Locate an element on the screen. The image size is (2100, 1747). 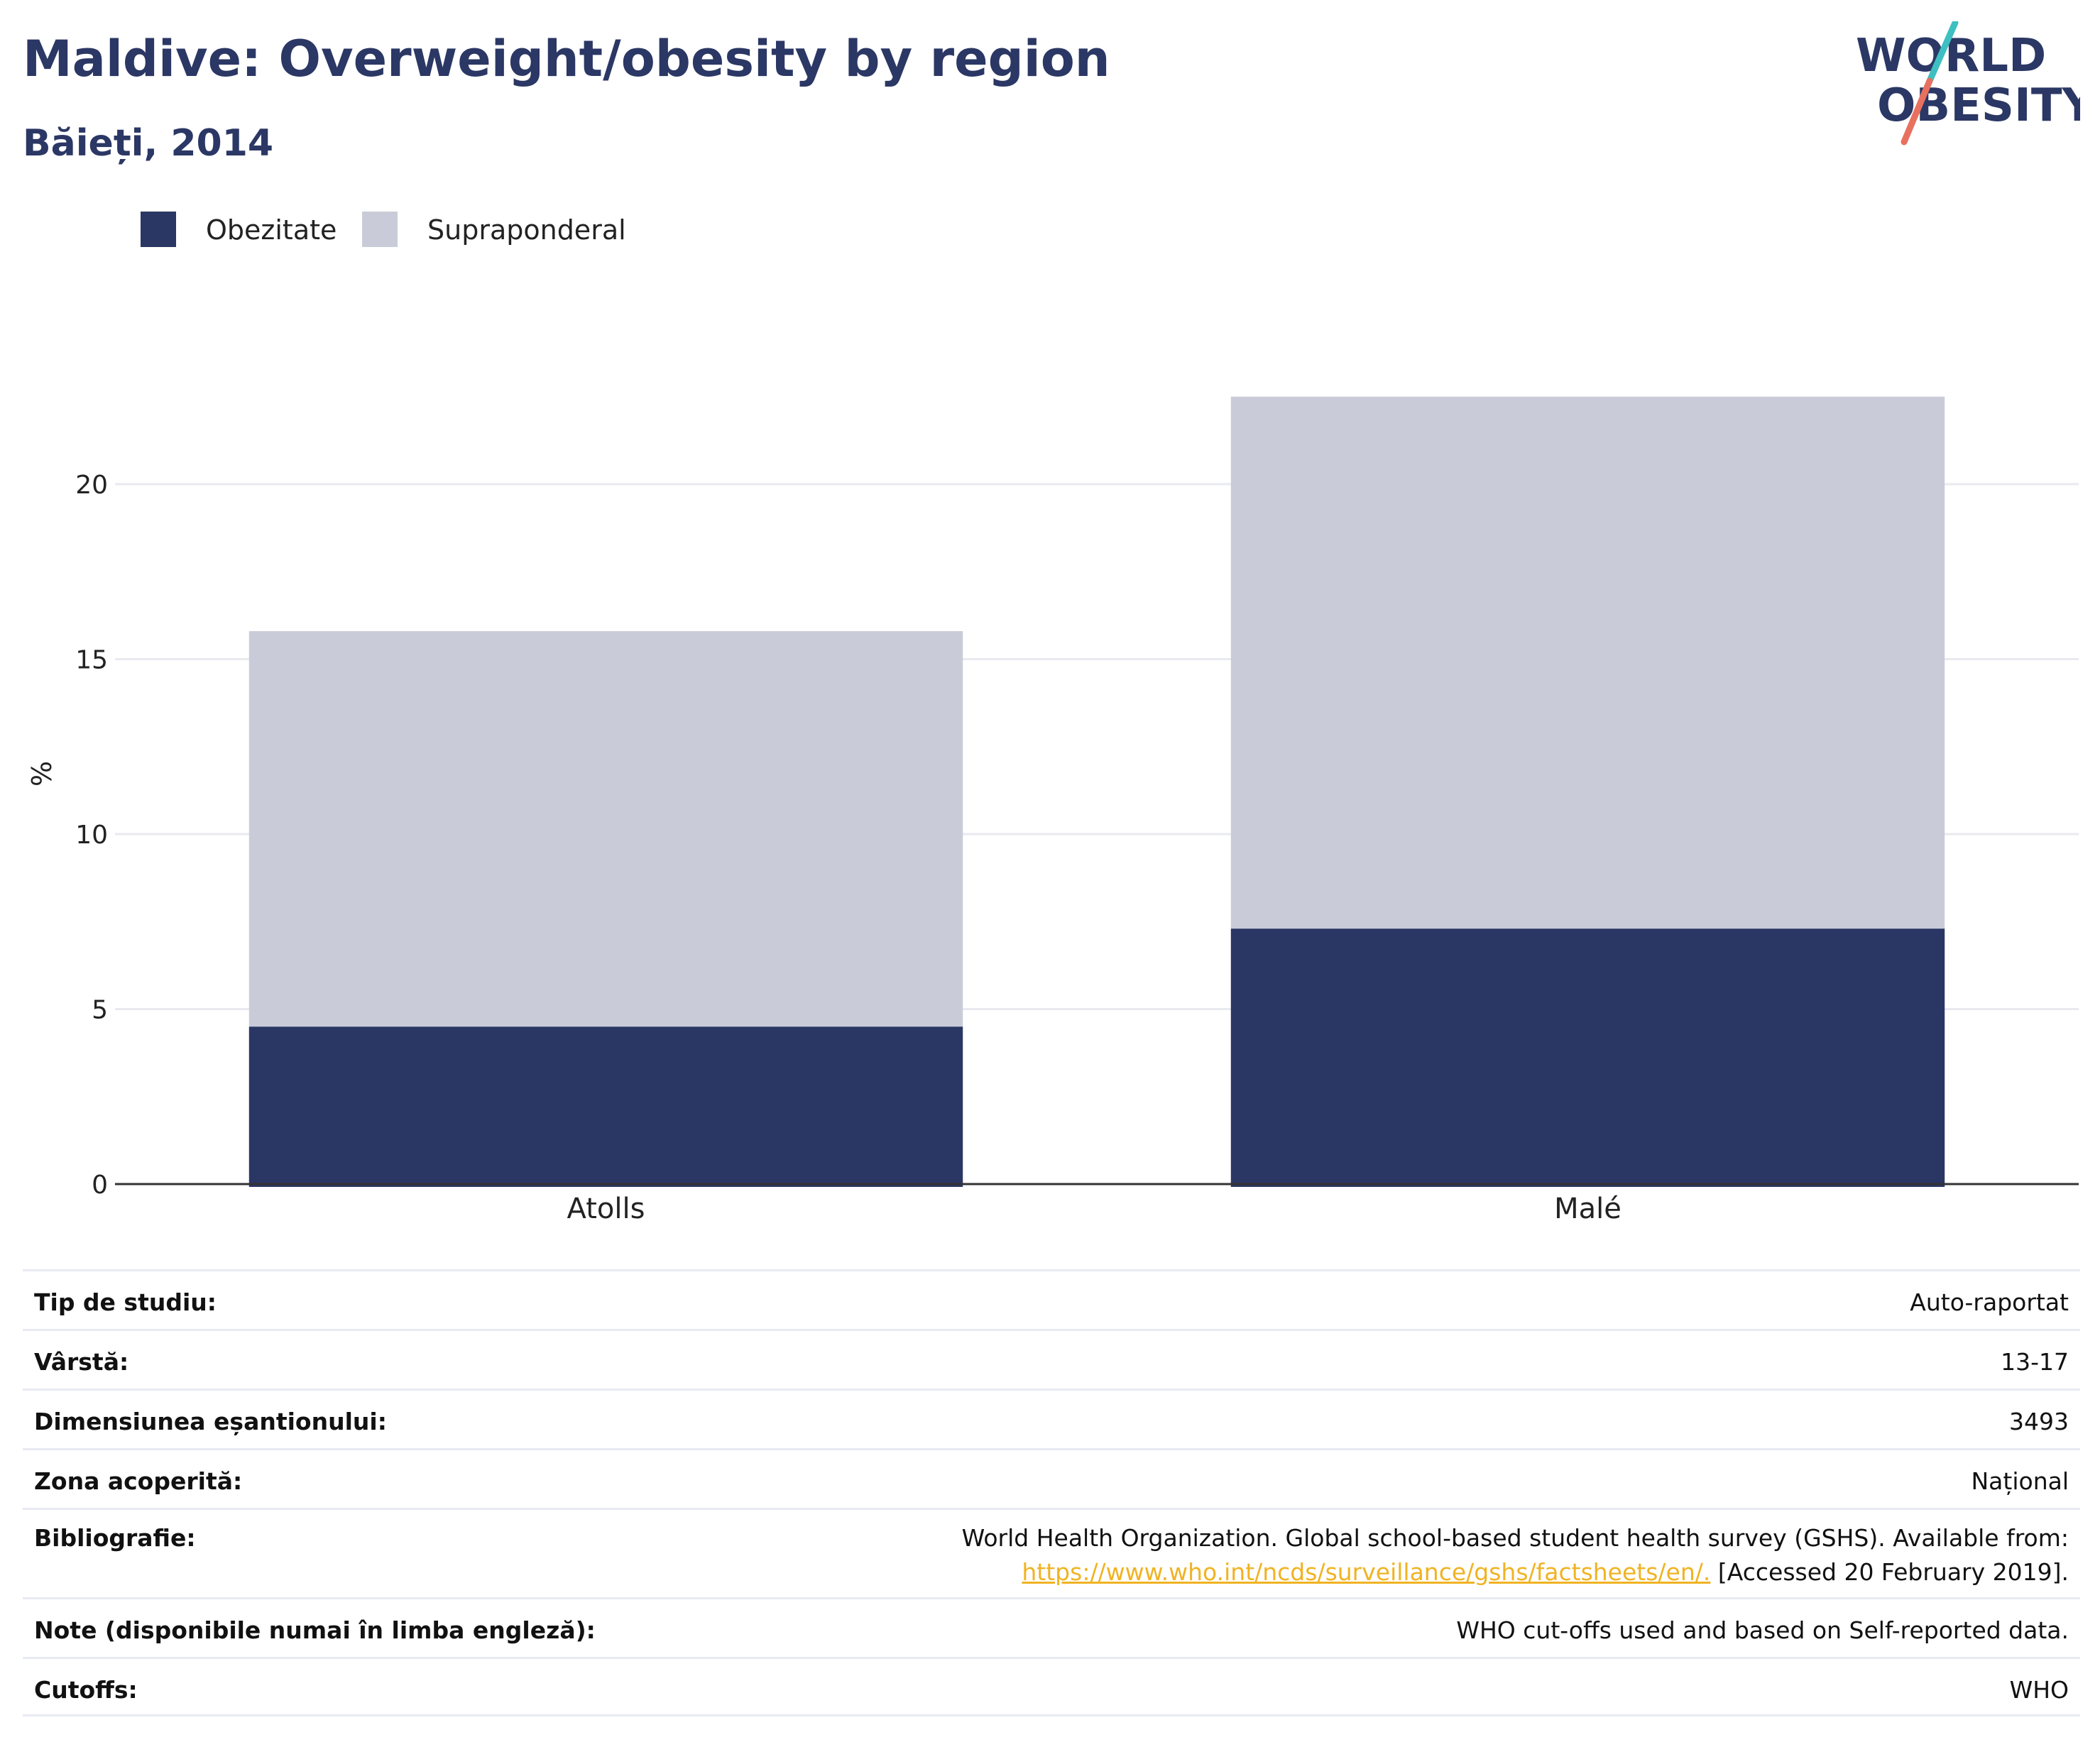
meta-value: WHO is located at coordinates (2039, 1690).